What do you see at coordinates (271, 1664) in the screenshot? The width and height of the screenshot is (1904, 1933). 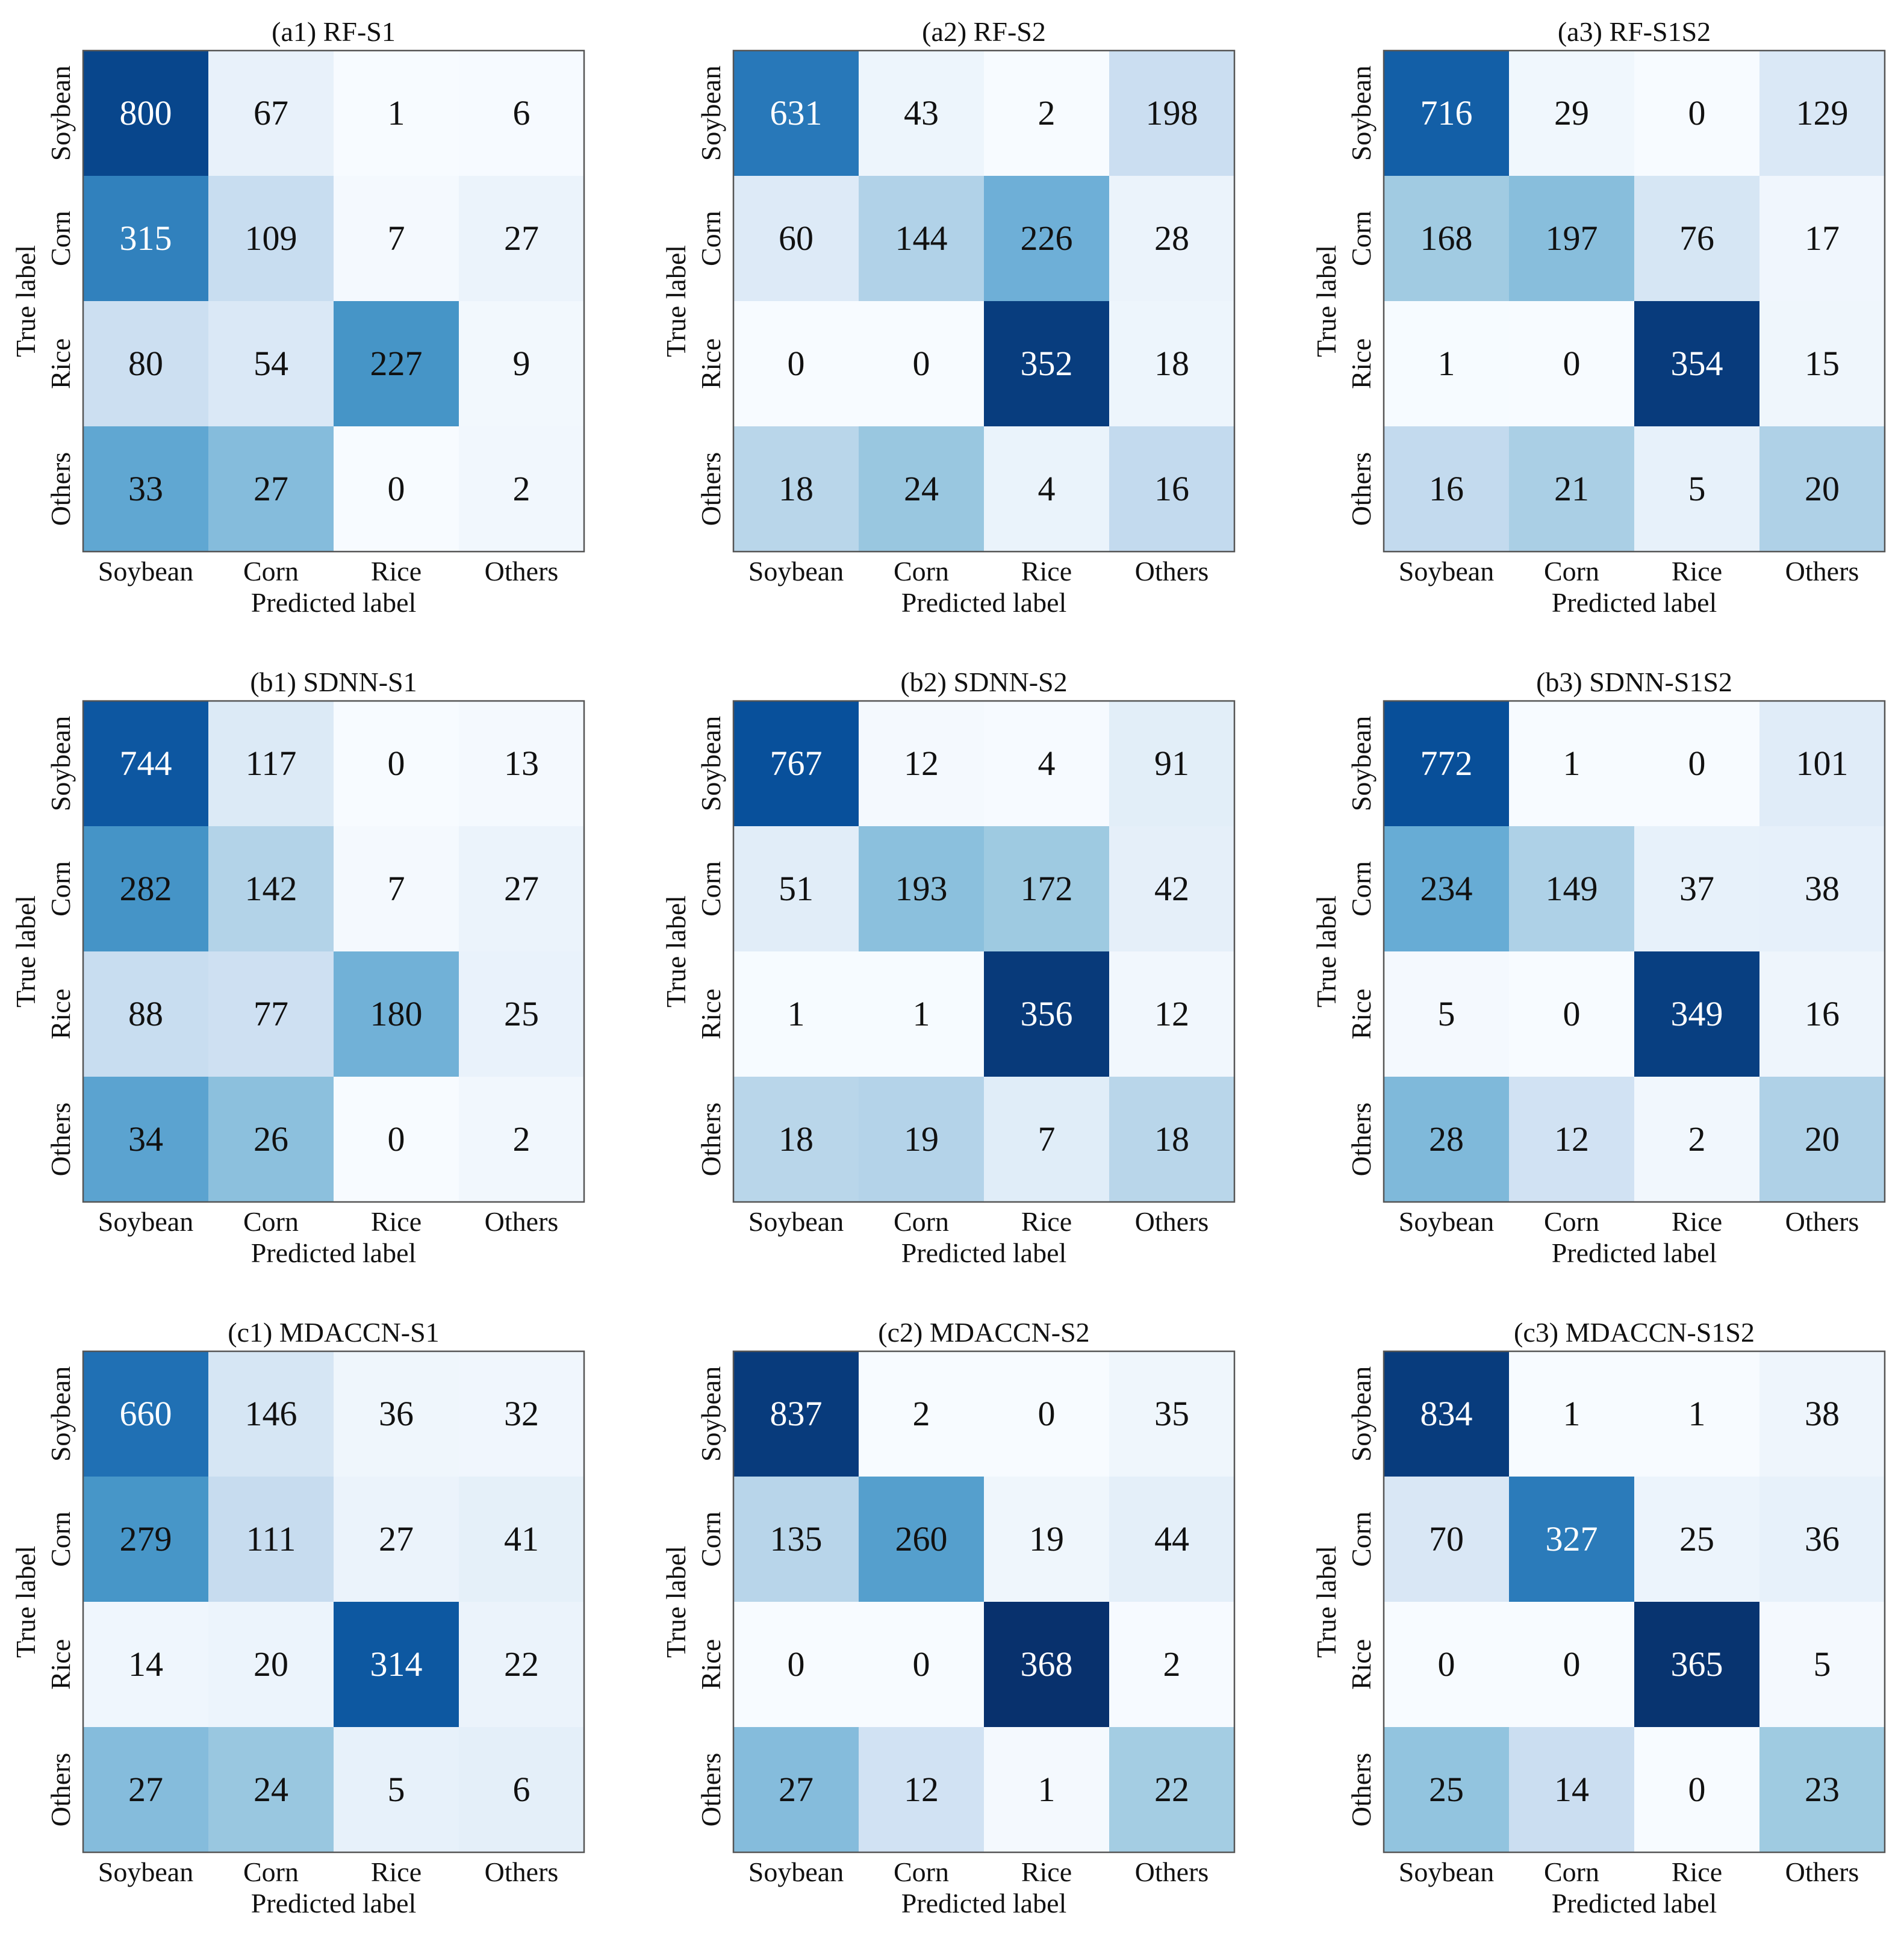 I see `cell-value: 20` at bounding box center [271, 1664].